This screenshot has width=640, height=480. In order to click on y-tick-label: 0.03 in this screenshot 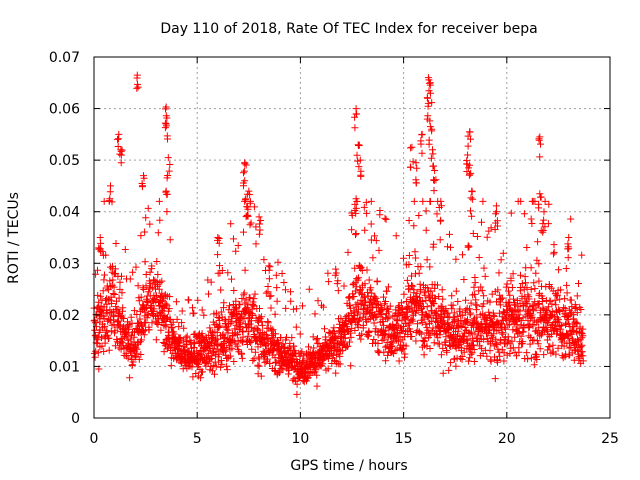, I will do `click(64, 264)`.